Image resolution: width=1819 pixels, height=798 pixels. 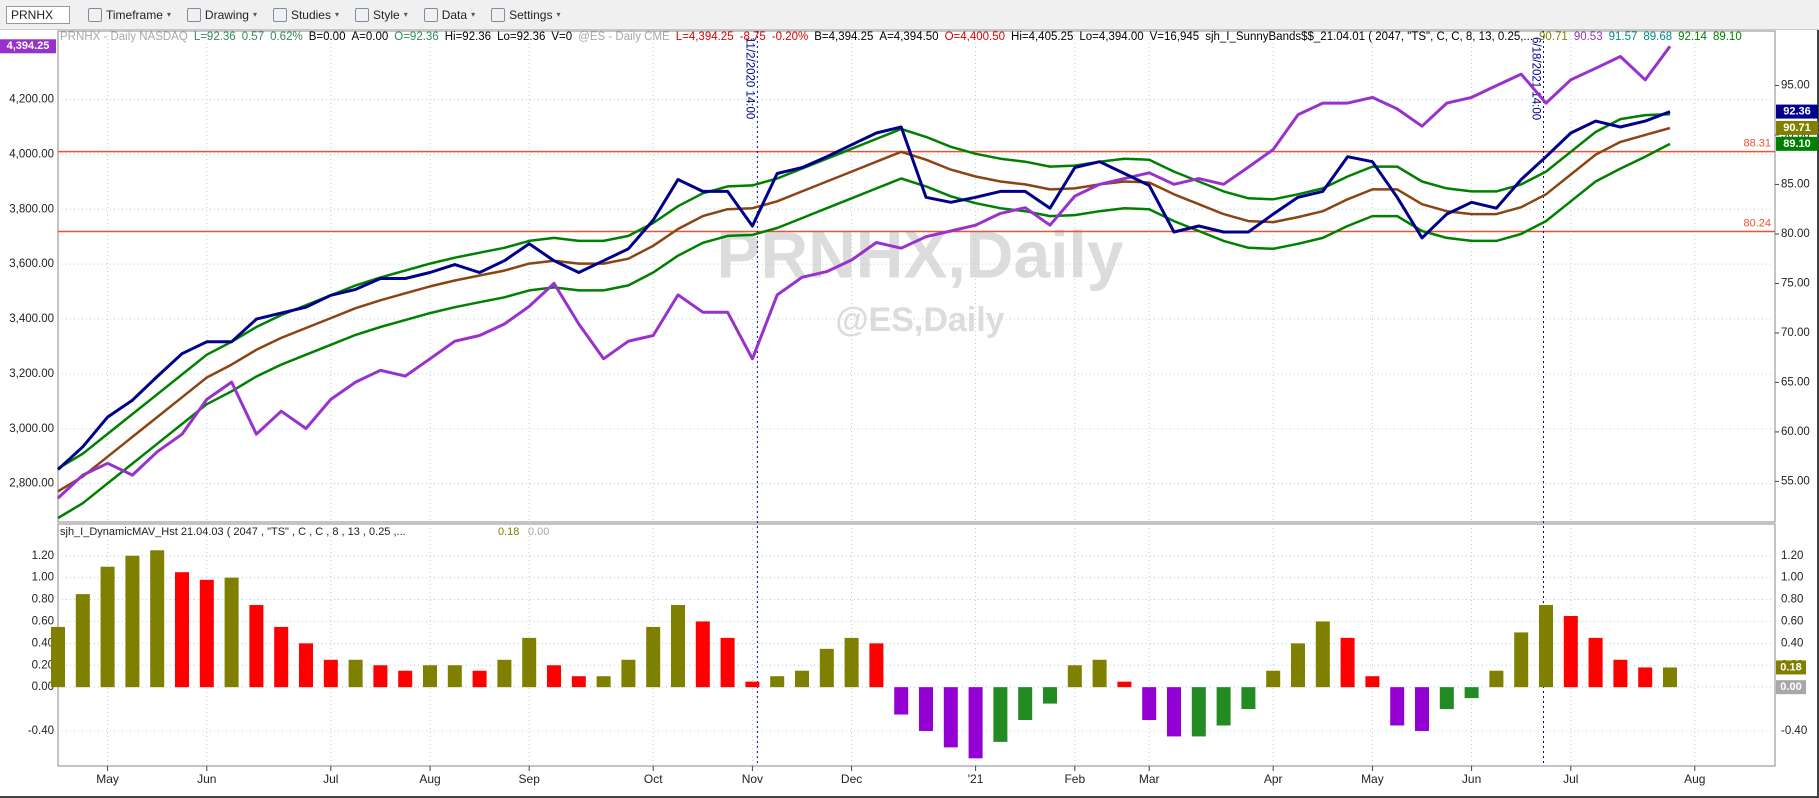 I want to click on header-item: B=4,394.25, so click(x=844, y=37).